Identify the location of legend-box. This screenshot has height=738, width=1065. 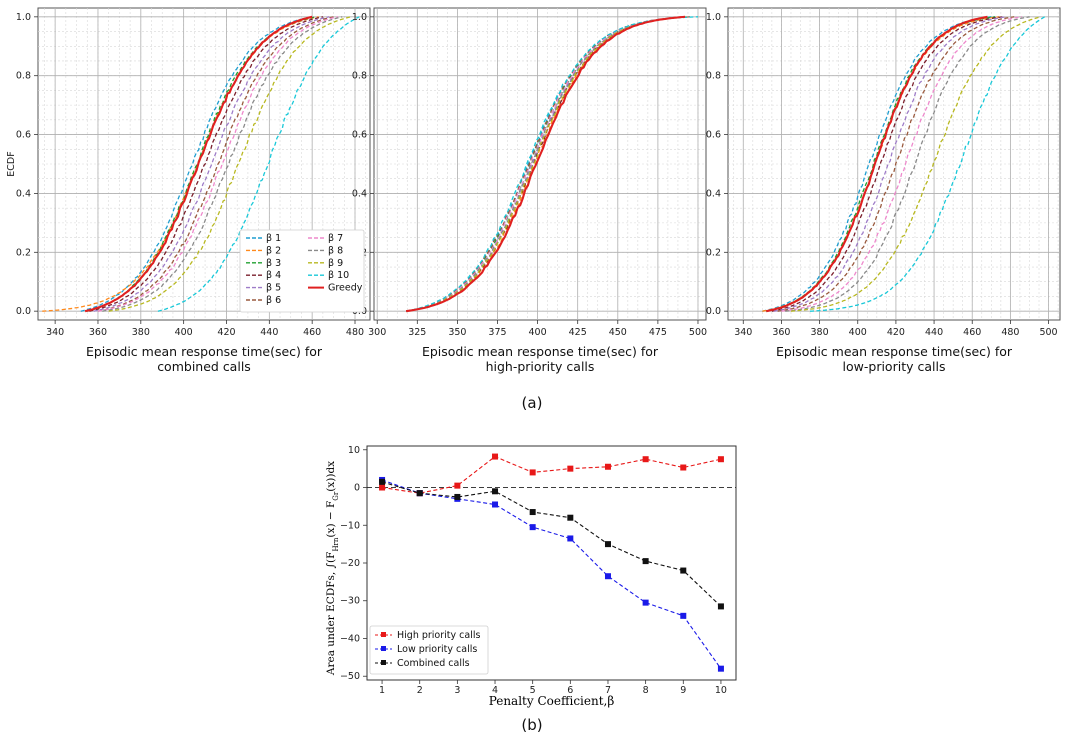
(302, 271).